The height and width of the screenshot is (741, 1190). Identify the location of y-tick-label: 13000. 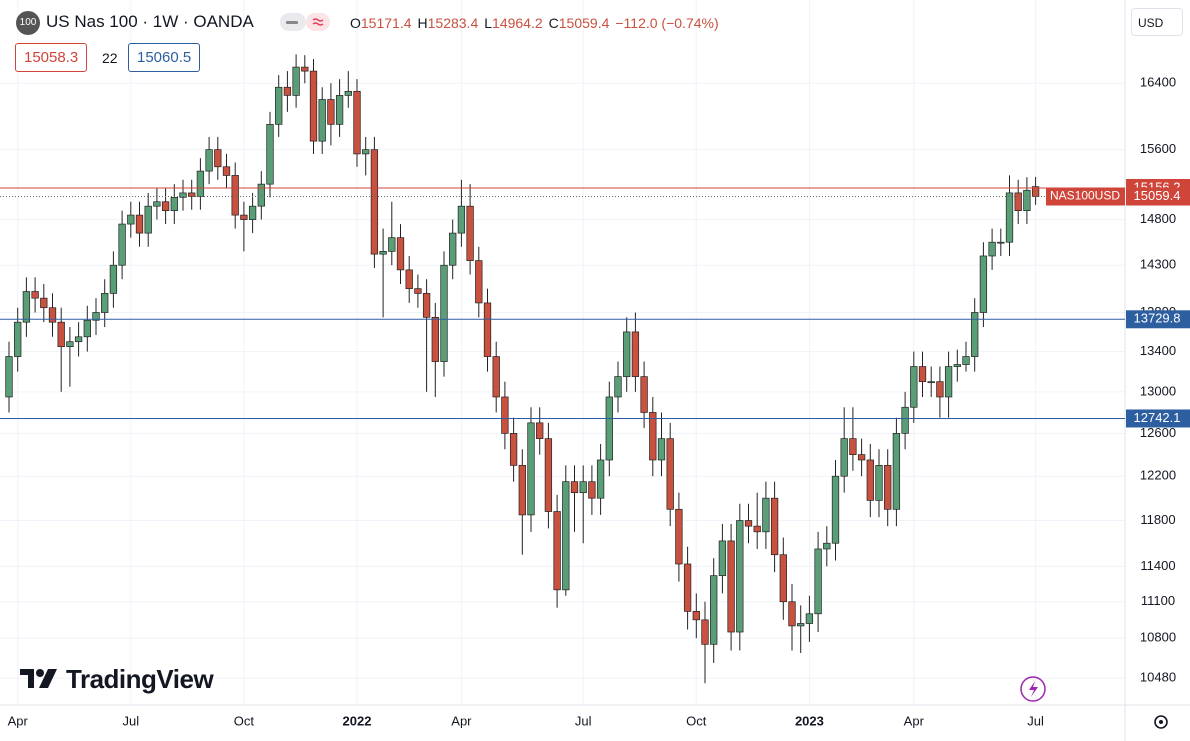
(1158, 390).